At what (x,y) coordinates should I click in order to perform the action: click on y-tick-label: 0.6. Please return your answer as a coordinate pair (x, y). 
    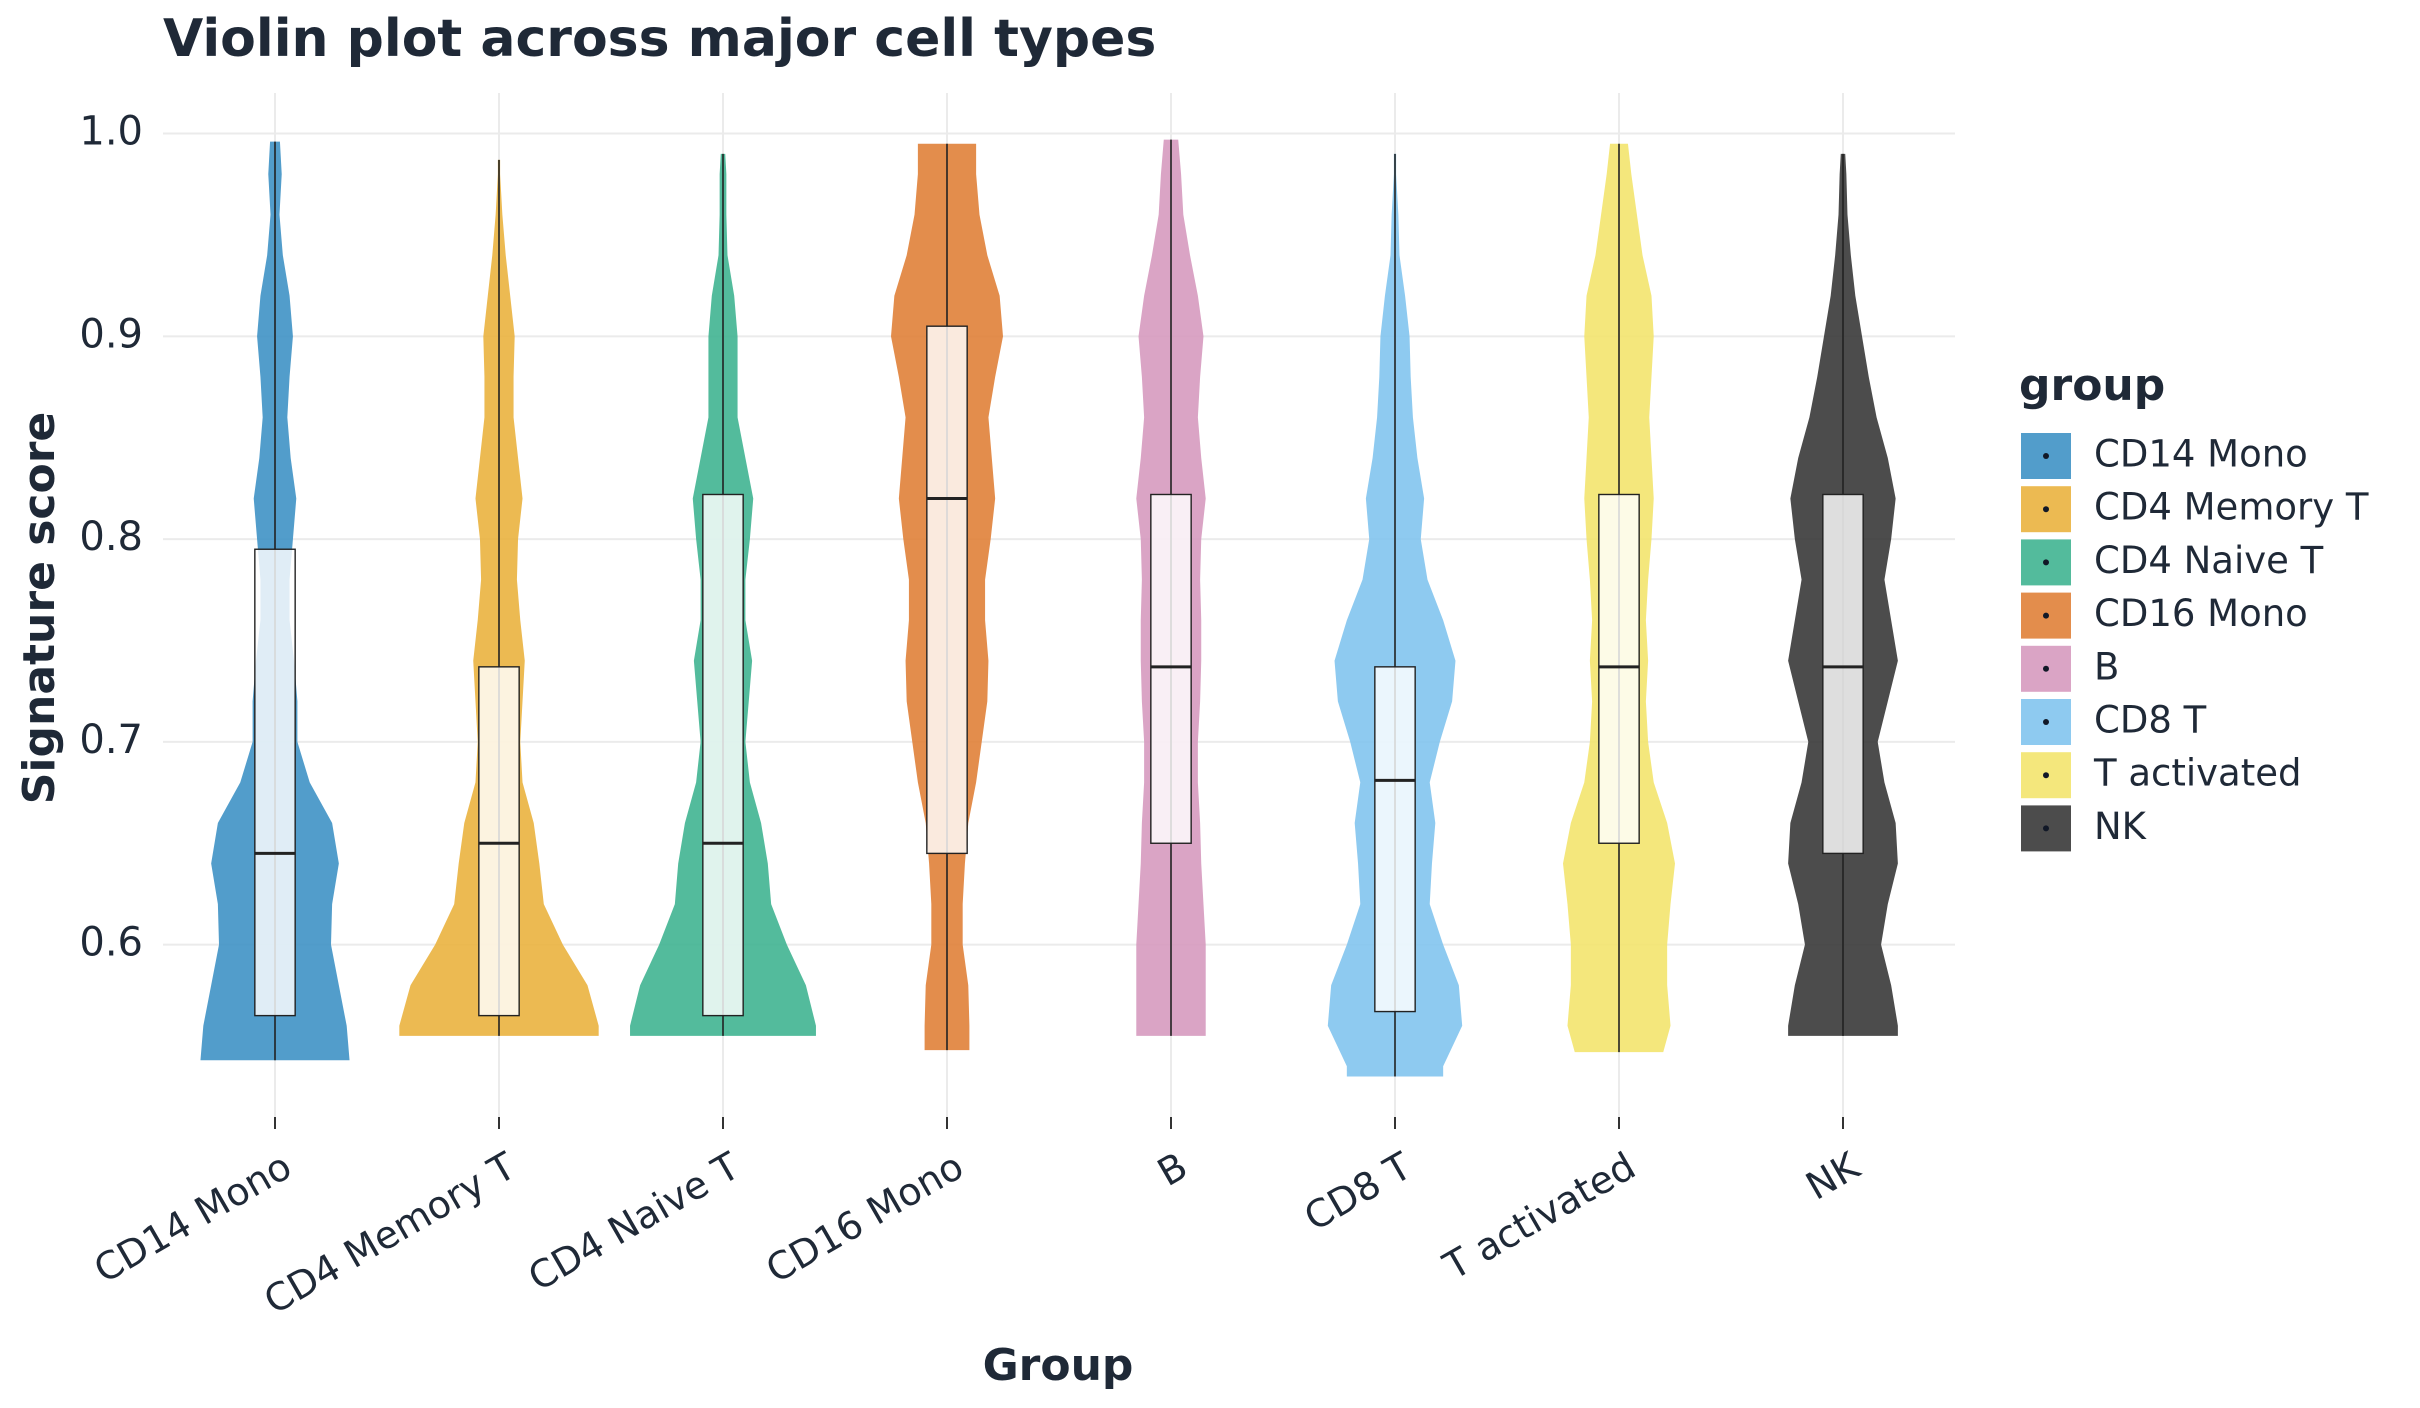
    Looking at the image, I should click on (111, 943).